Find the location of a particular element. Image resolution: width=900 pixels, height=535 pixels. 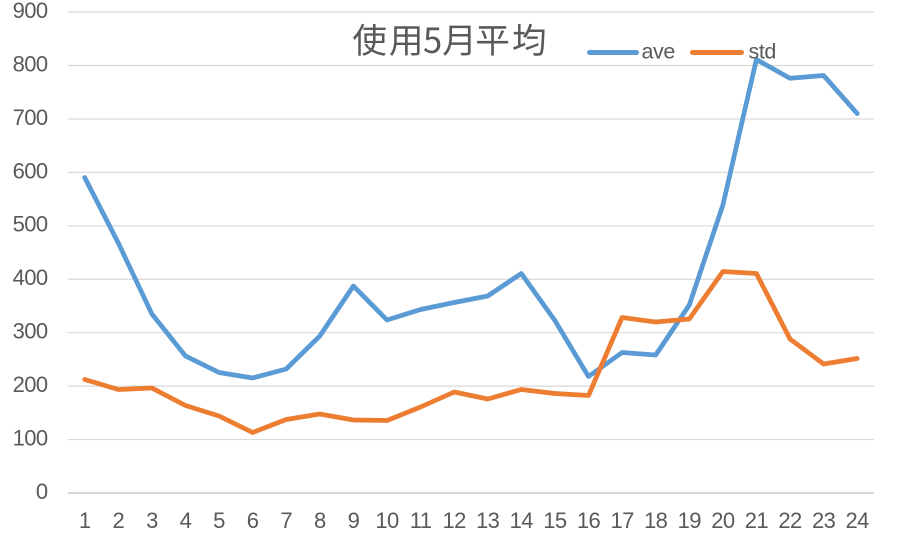

svg-text: 7 is located at coordinates (286, 520).